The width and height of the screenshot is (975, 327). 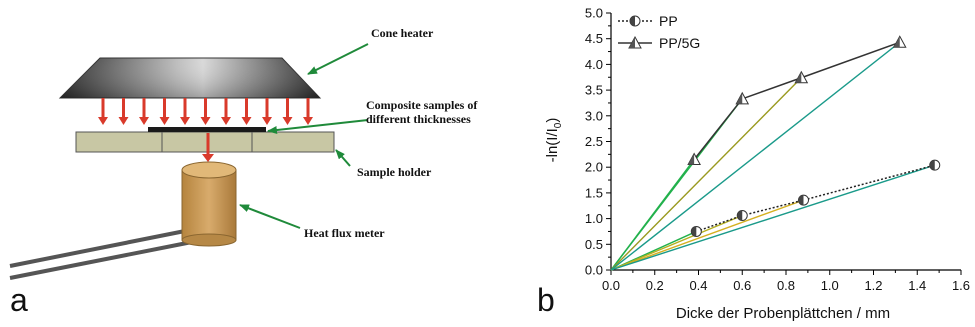 What do you see at coordinates (679, 43) in the screenshot?
I see `legend-label: PP/5G` at bounding box center [679, 43].